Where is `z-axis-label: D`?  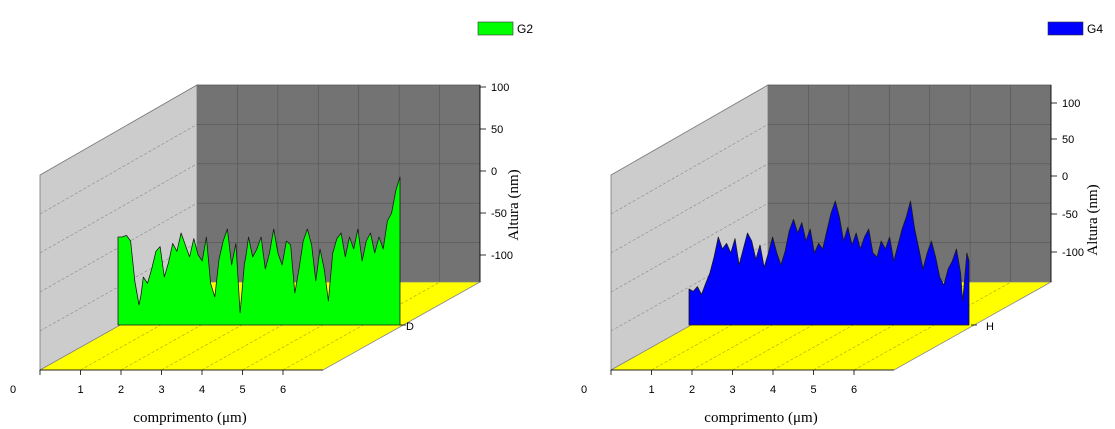
z-axis-label: D is located at coordinates (410, 327).